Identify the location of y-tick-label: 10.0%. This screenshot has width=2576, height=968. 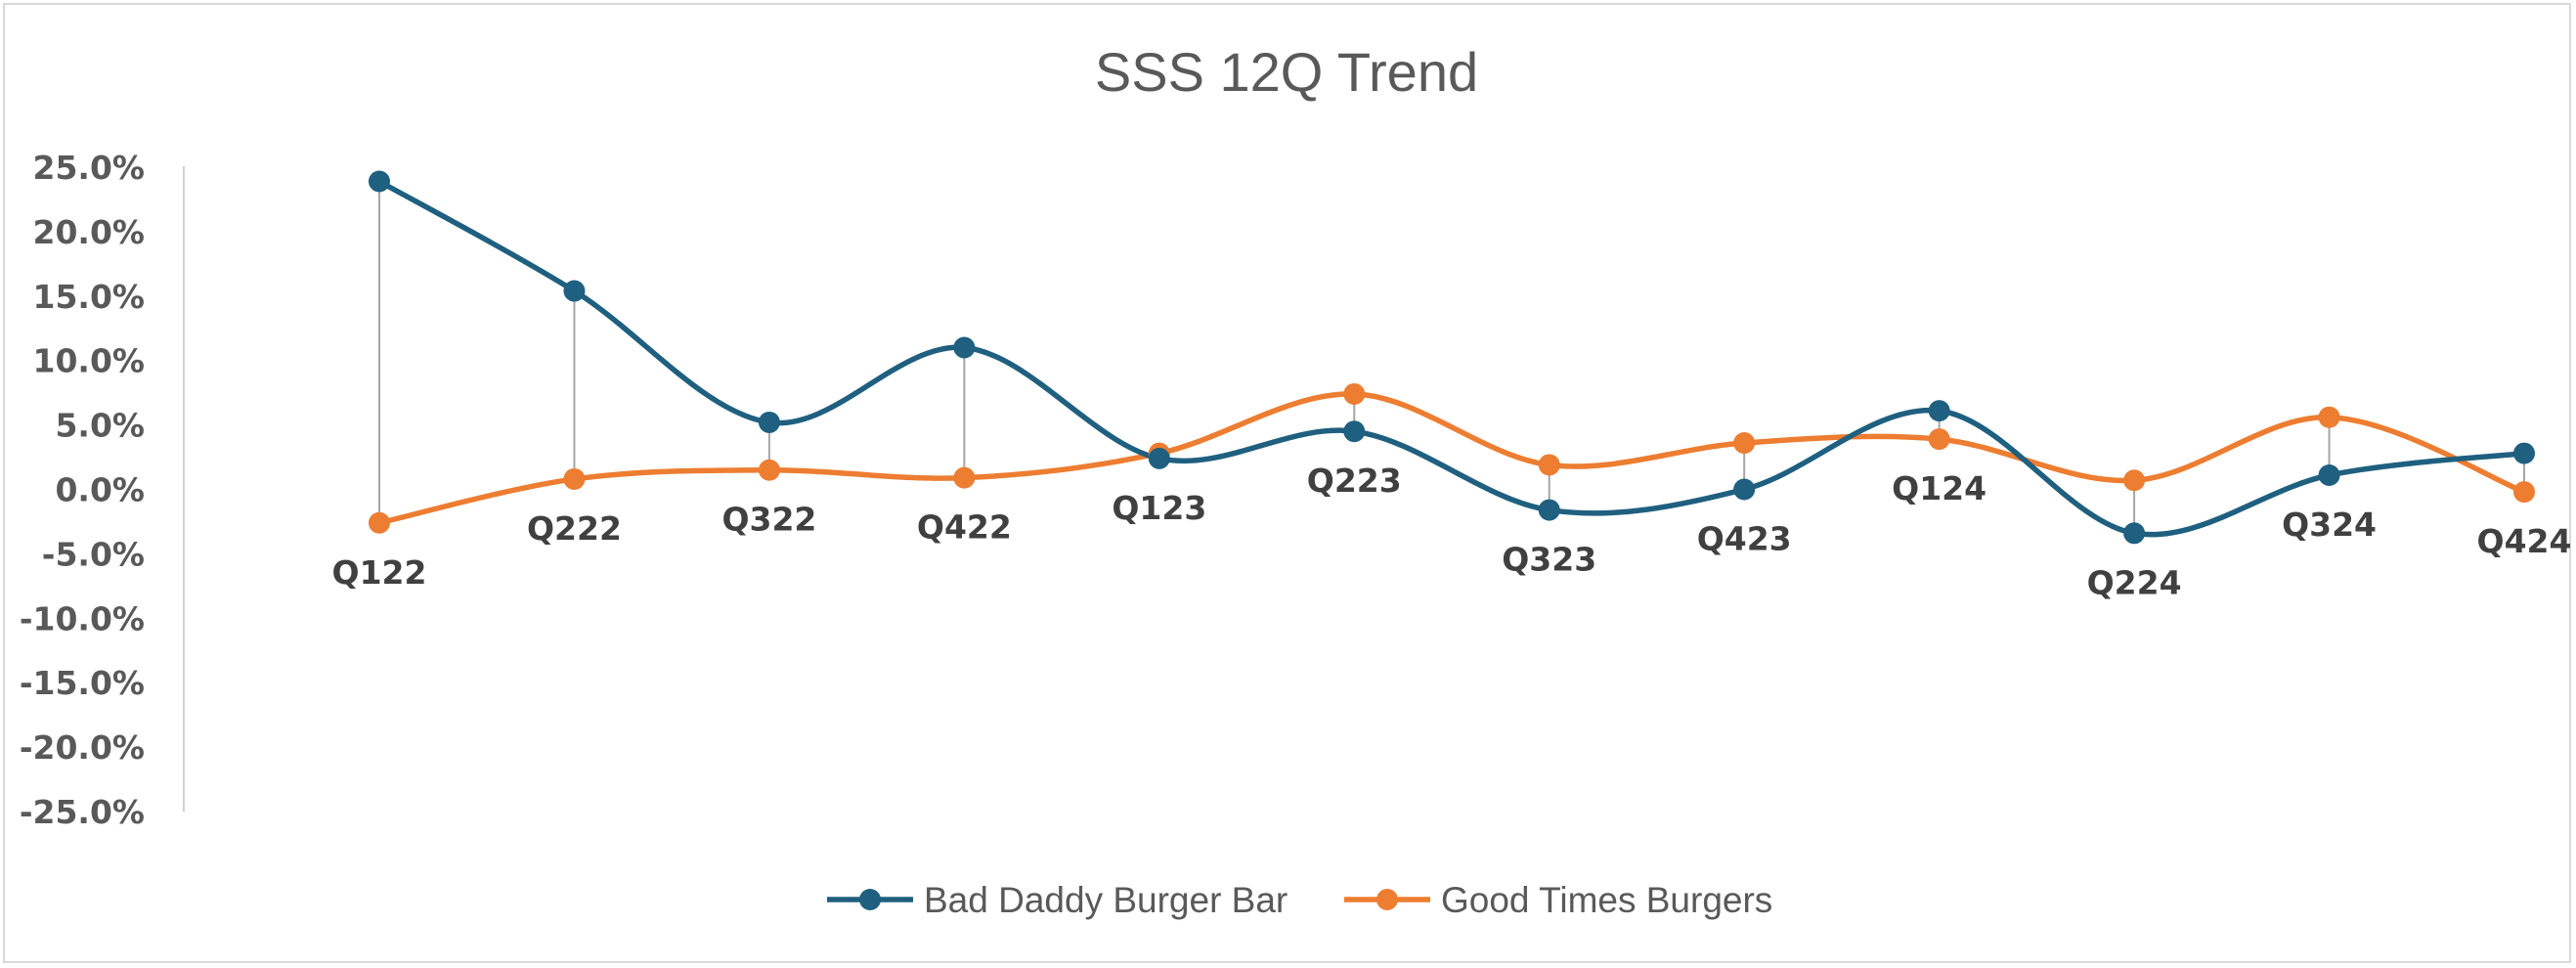
(89, 361).